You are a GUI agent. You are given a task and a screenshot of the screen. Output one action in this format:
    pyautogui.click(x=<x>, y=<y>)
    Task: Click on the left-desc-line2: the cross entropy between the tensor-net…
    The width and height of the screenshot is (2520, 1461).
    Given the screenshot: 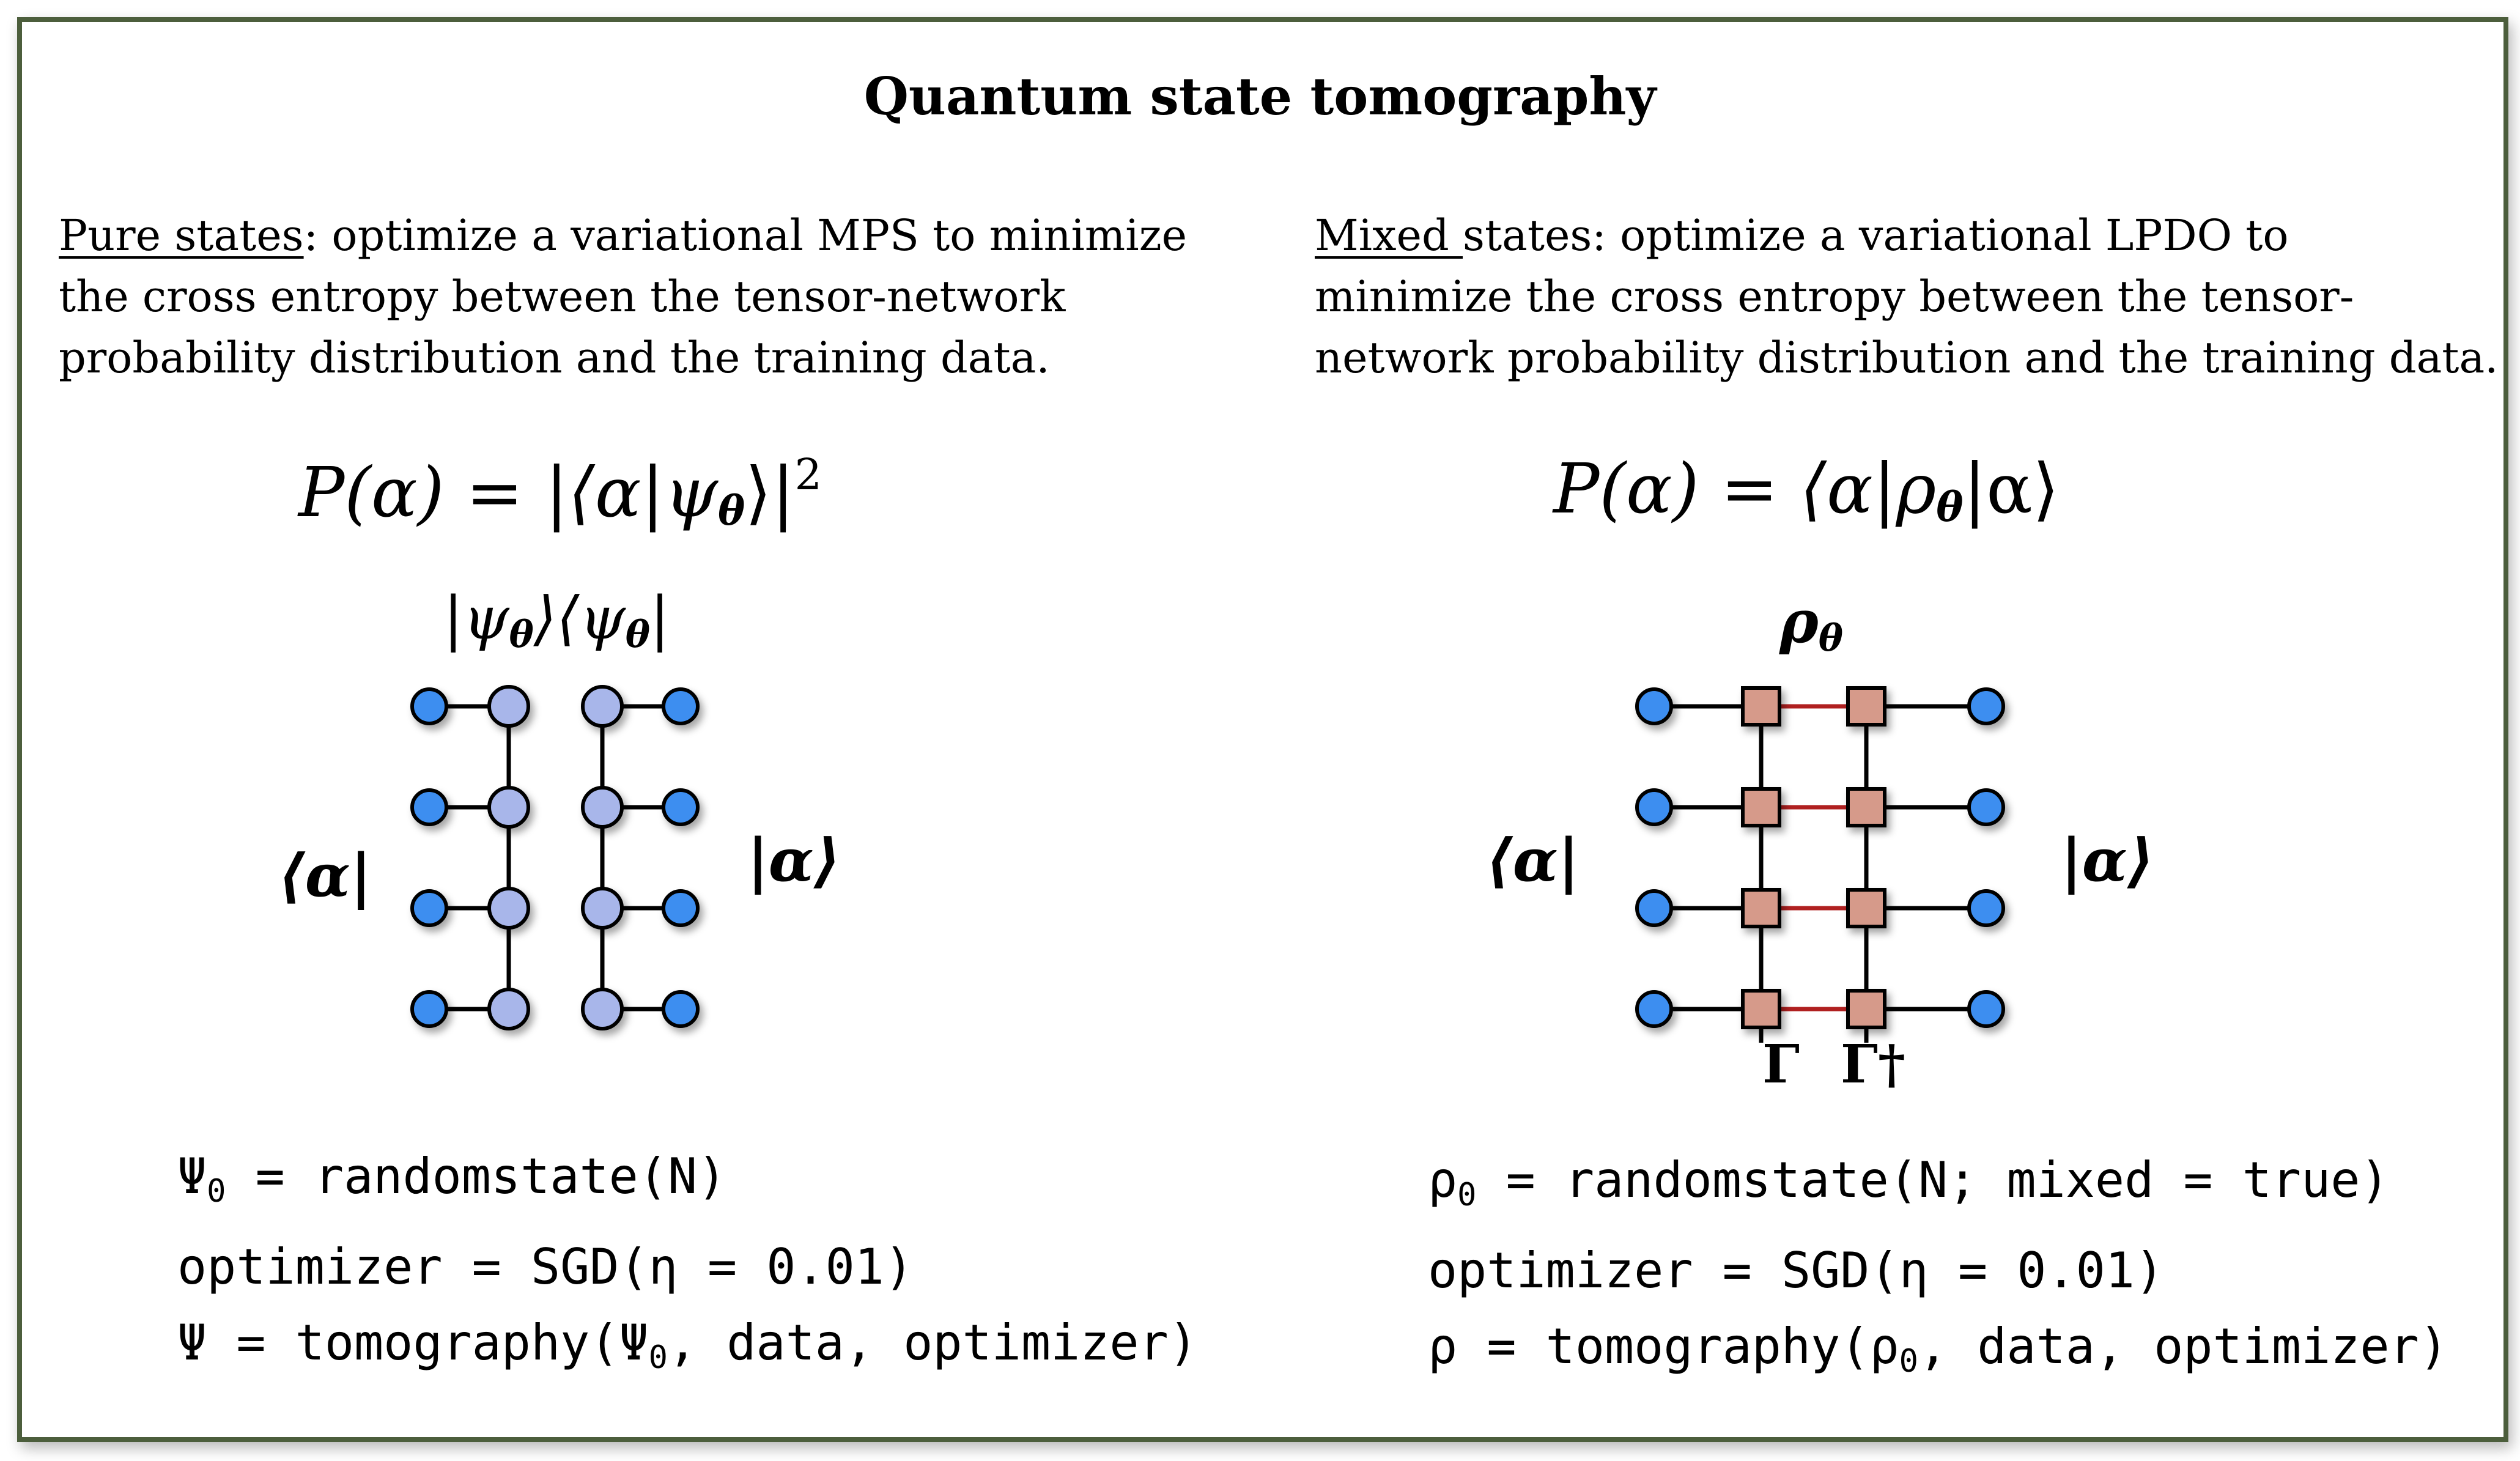 What is the action you would take?
    pyautogui.click(x=562, y=297)
    